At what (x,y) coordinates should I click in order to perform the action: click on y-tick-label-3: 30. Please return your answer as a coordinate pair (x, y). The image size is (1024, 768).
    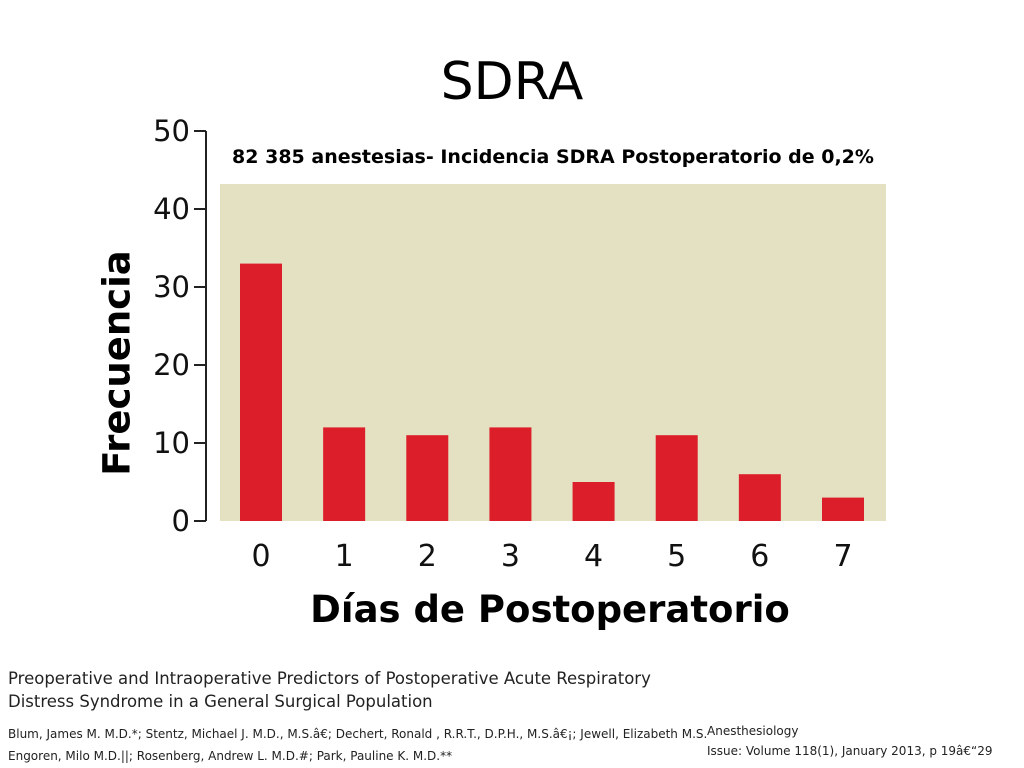
    Looking at the image, I should click on (171, 287).